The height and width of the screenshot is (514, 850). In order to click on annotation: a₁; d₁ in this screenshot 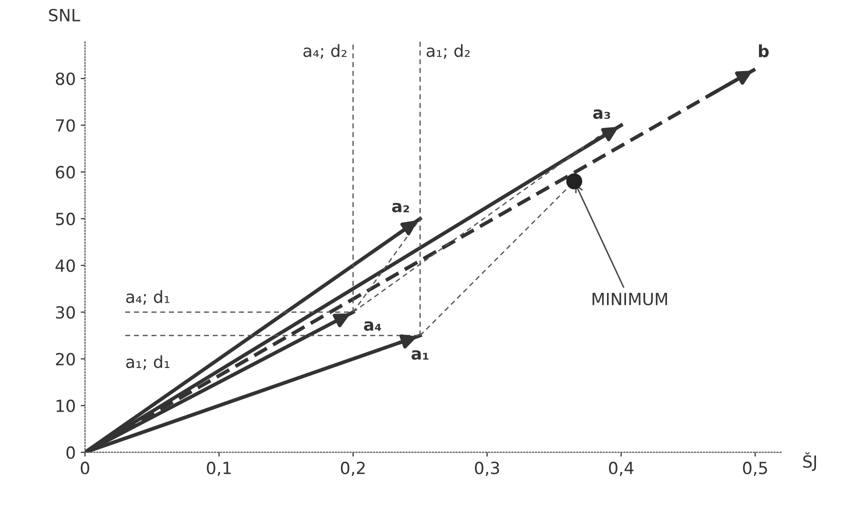, I will do `click(148, 362)`.